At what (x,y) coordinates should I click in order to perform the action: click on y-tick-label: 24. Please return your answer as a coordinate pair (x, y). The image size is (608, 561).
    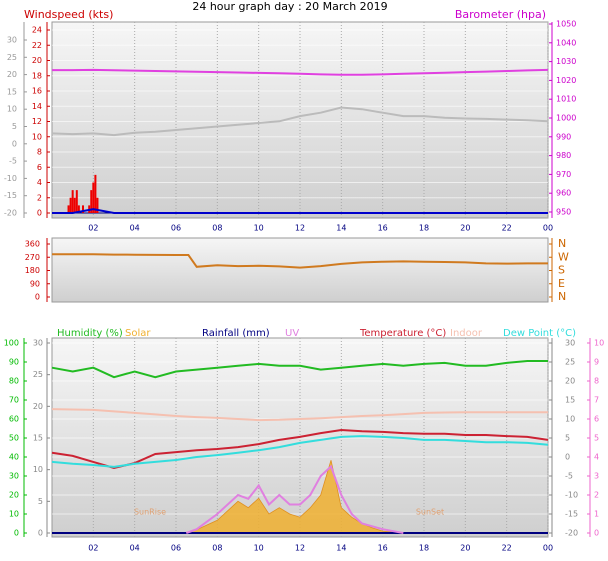
    Looking at the image, I should click on (37, 30).